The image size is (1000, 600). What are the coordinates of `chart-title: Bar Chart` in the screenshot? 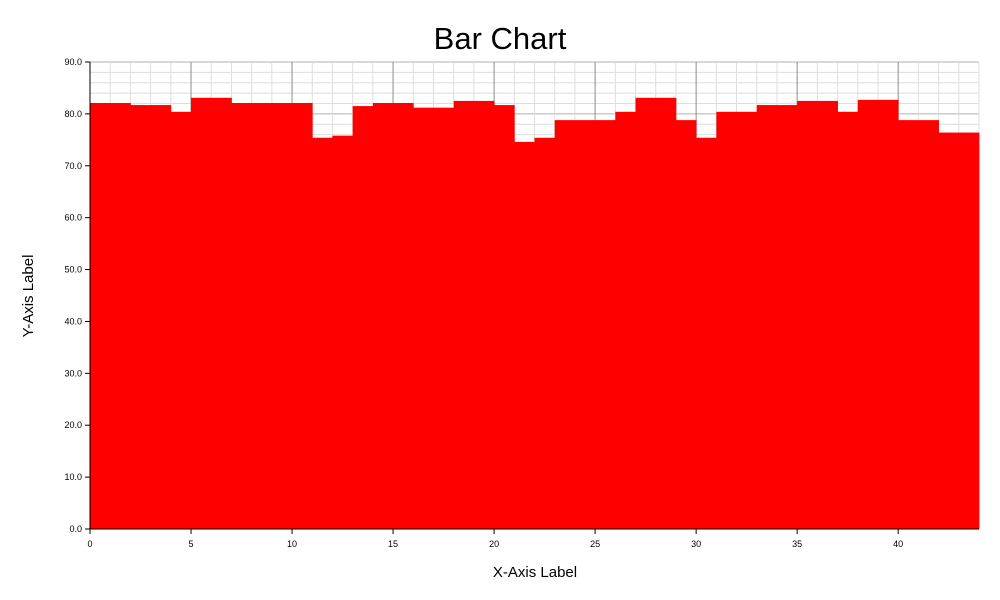 It's located at (500, 38).